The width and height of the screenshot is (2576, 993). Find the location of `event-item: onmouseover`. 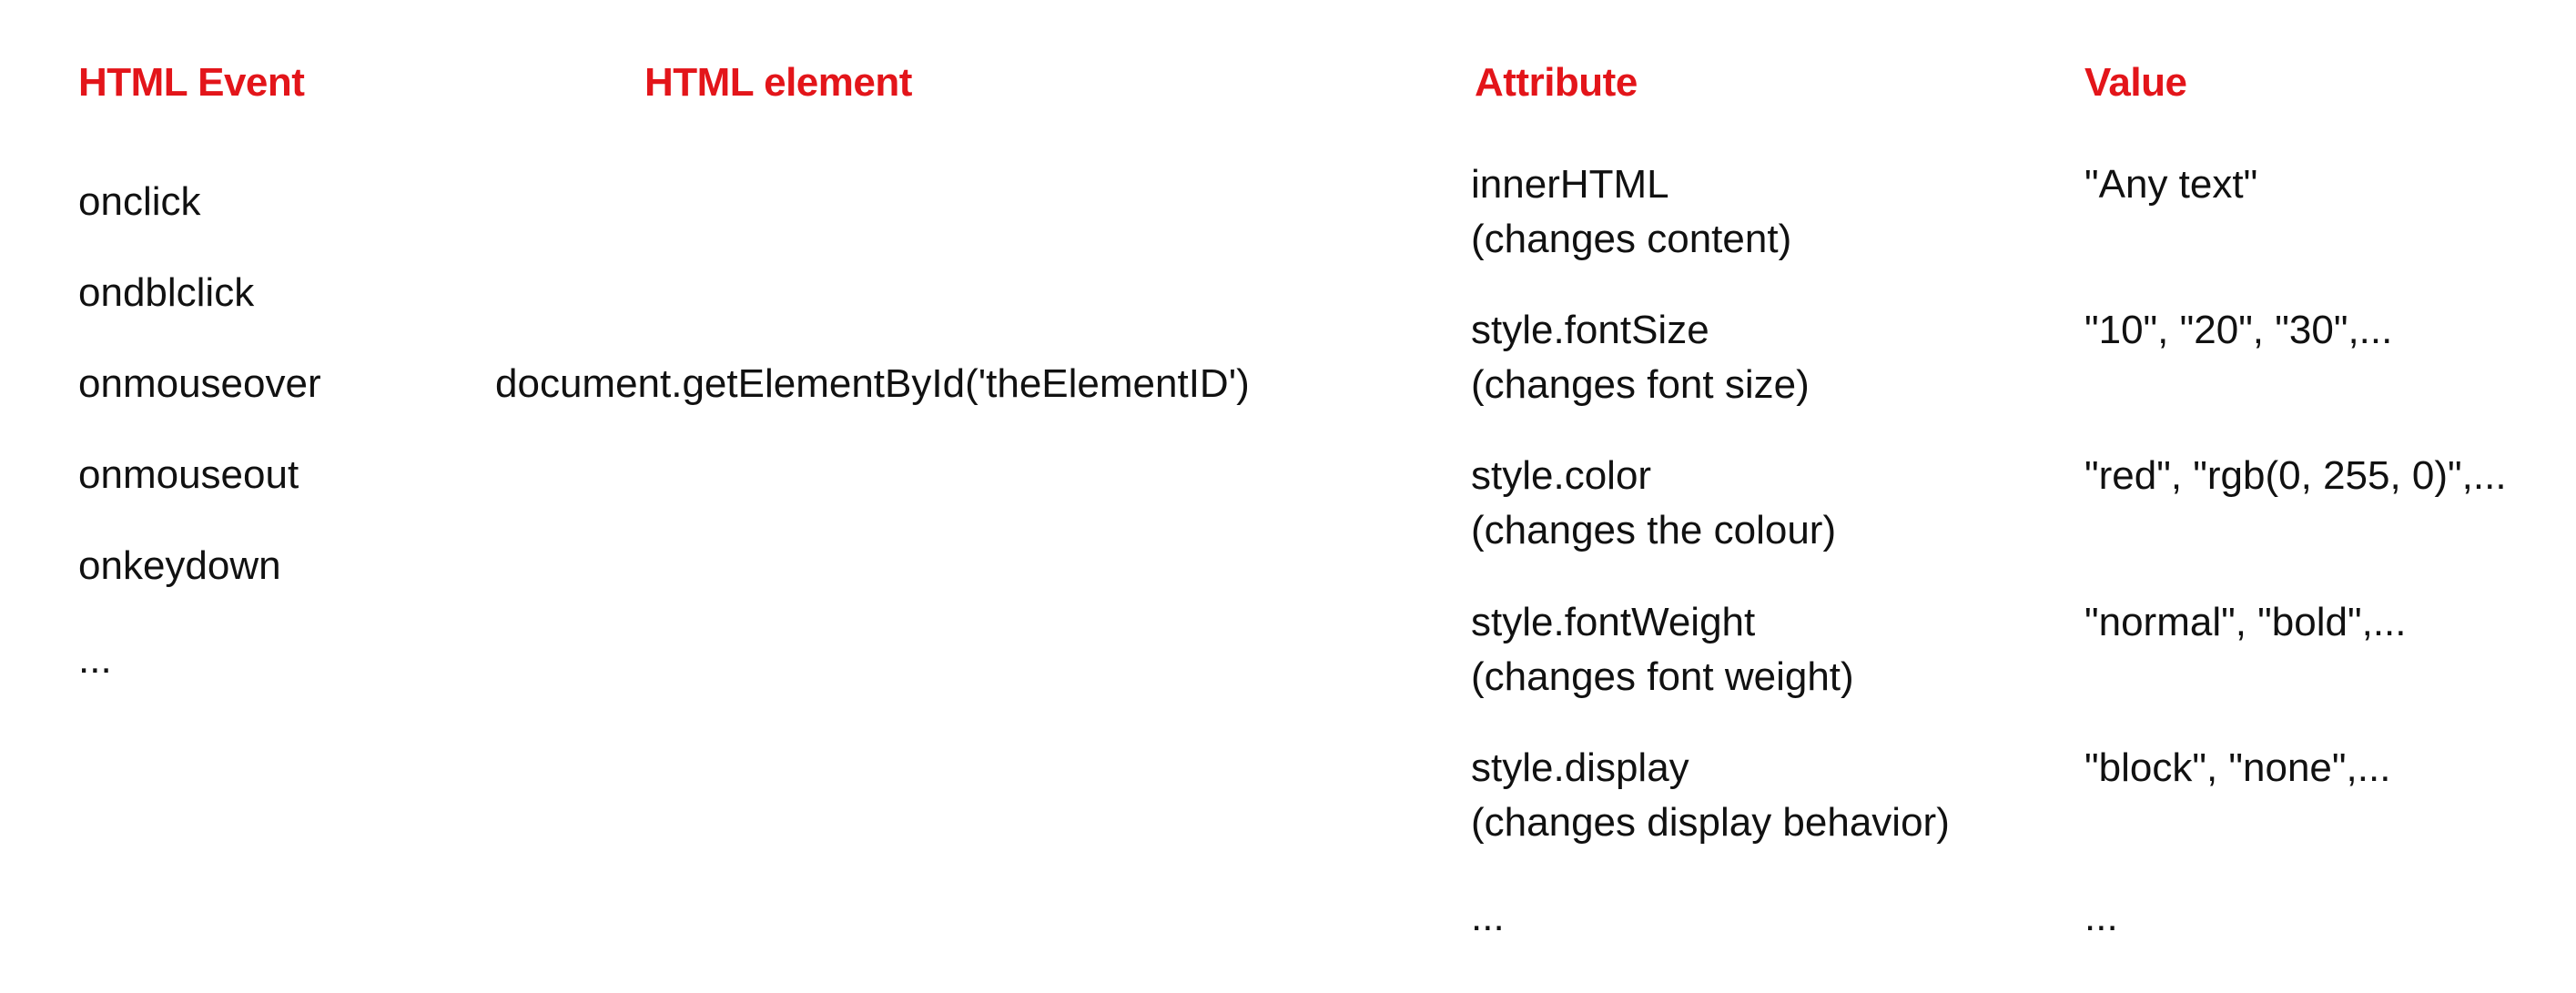

event-item: onmouseover is located at coordinates (199, 383).